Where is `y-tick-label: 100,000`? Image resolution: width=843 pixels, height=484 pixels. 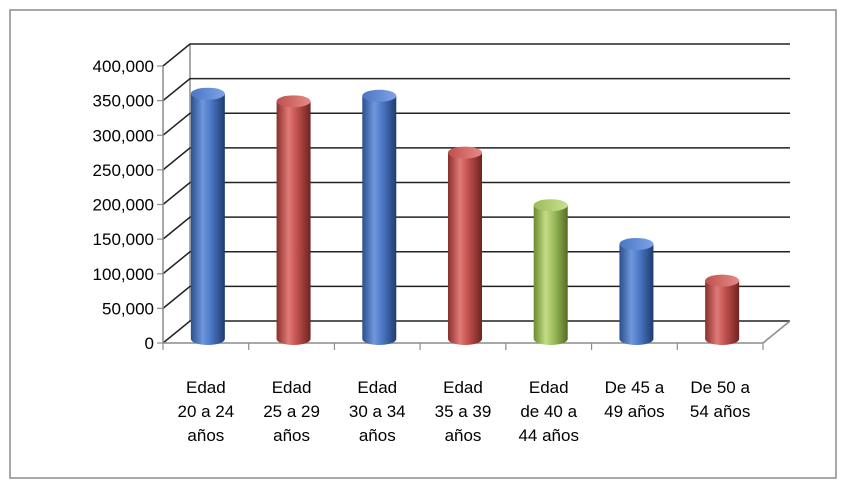 y-tick-label: 100,000 is located at coordinates (123, 274).